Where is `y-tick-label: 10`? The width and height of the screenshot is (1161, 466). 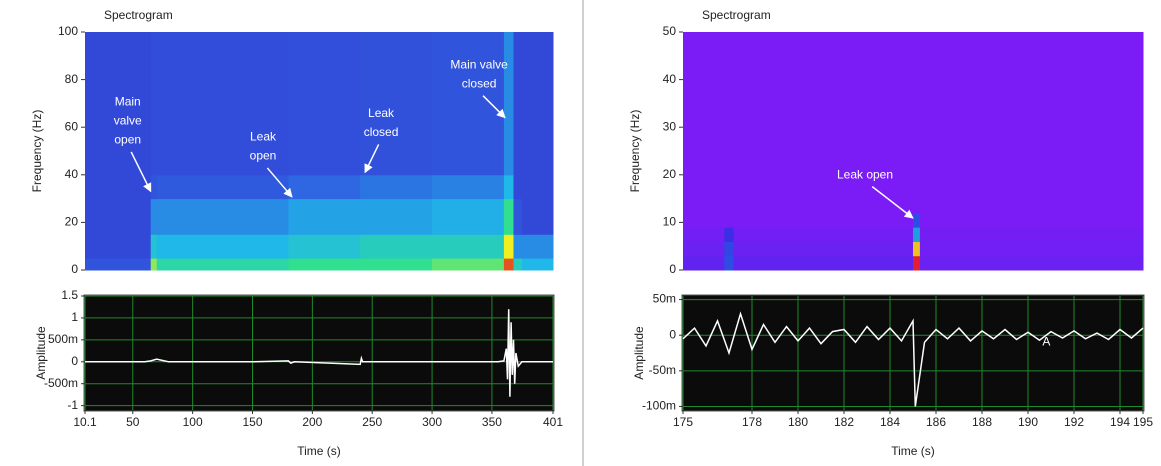 y-tick-label: 10 is located at coordinates (670, 222).